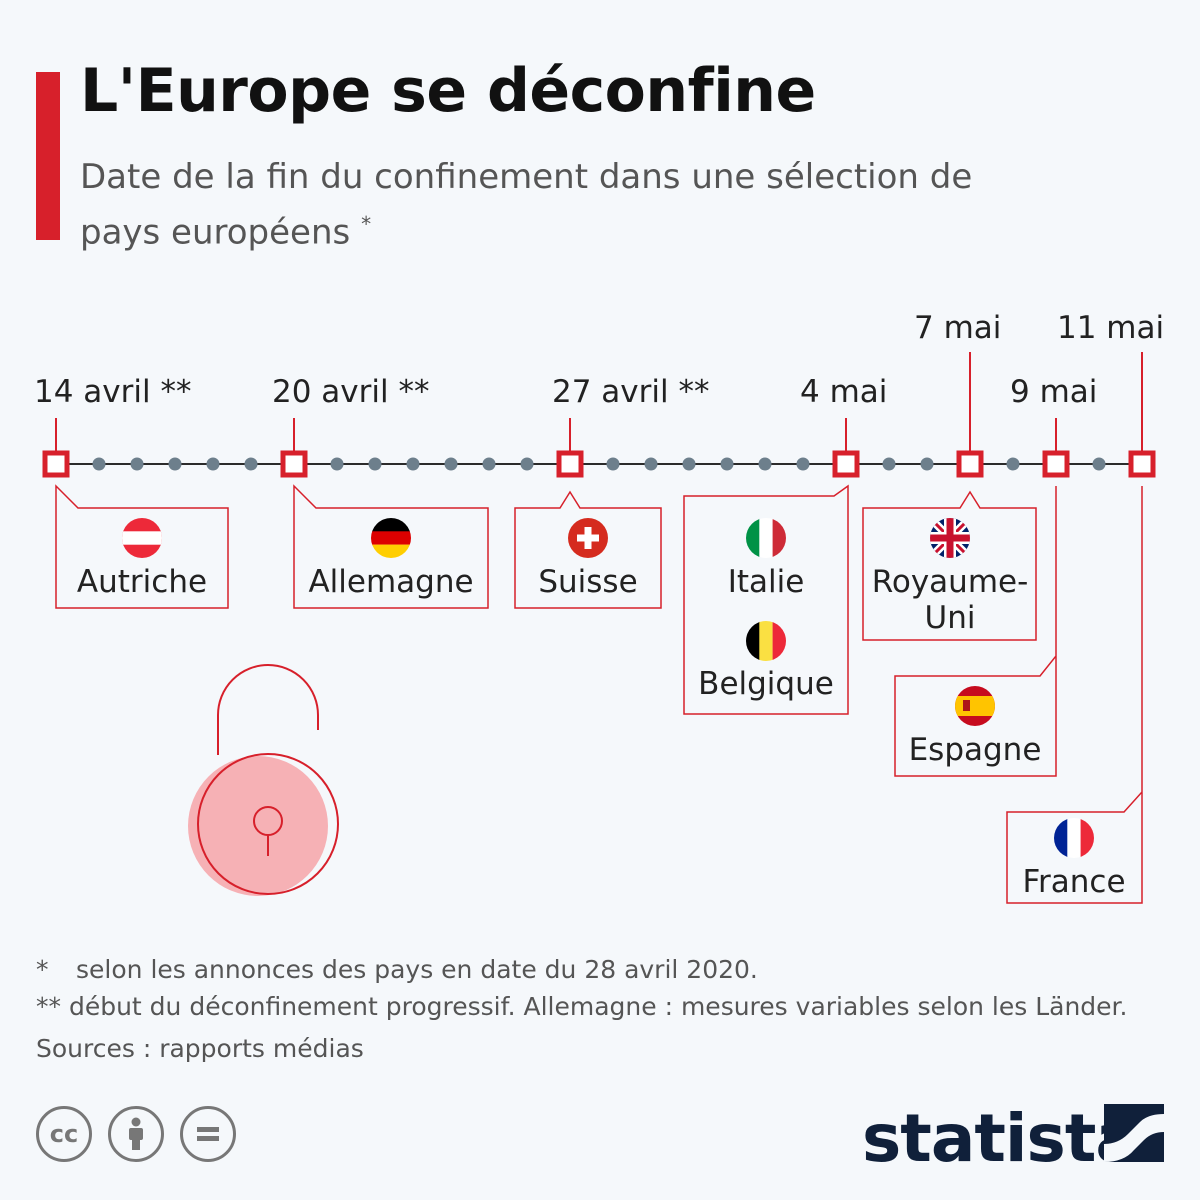  Describe the element at coordinates (390, 582) in the screenshot. I see `country-allemagne: Allemagne` at that location.